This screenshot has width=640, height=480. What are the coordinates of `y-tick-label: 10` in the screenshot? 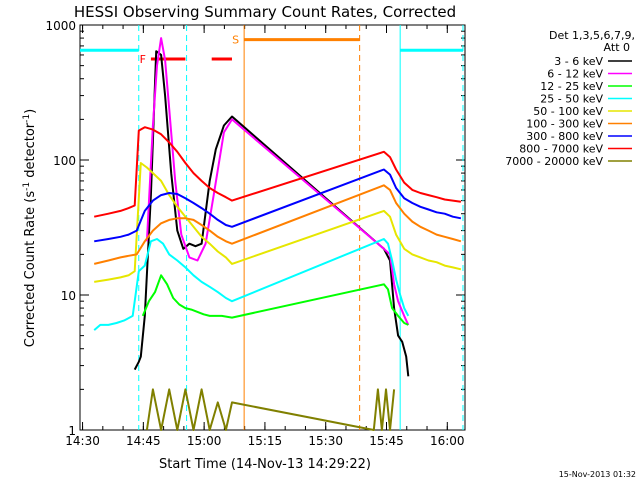 It's located at (68, 296).